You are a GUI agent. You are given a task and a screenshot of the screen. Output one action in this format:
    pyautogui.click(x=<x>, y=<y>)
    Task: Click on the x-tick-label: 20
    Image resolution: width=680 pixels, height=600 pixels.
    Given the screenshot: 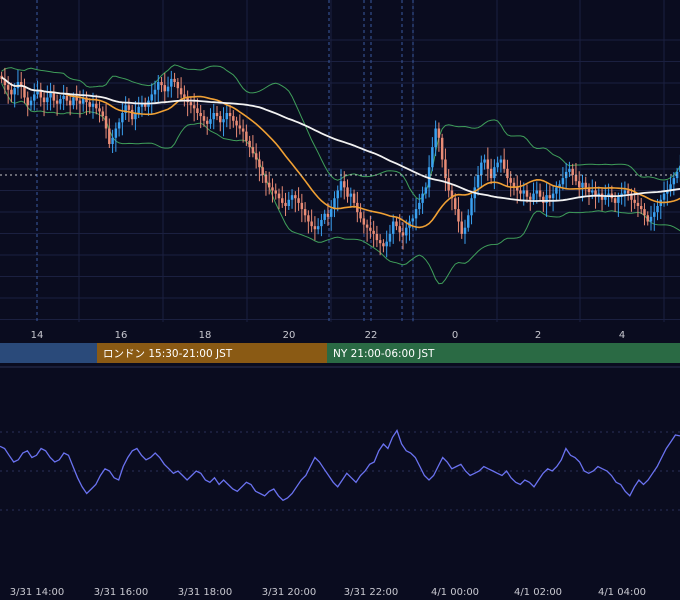 What is the action you would take?
    pyautogui.click(x=289, y=335)
    